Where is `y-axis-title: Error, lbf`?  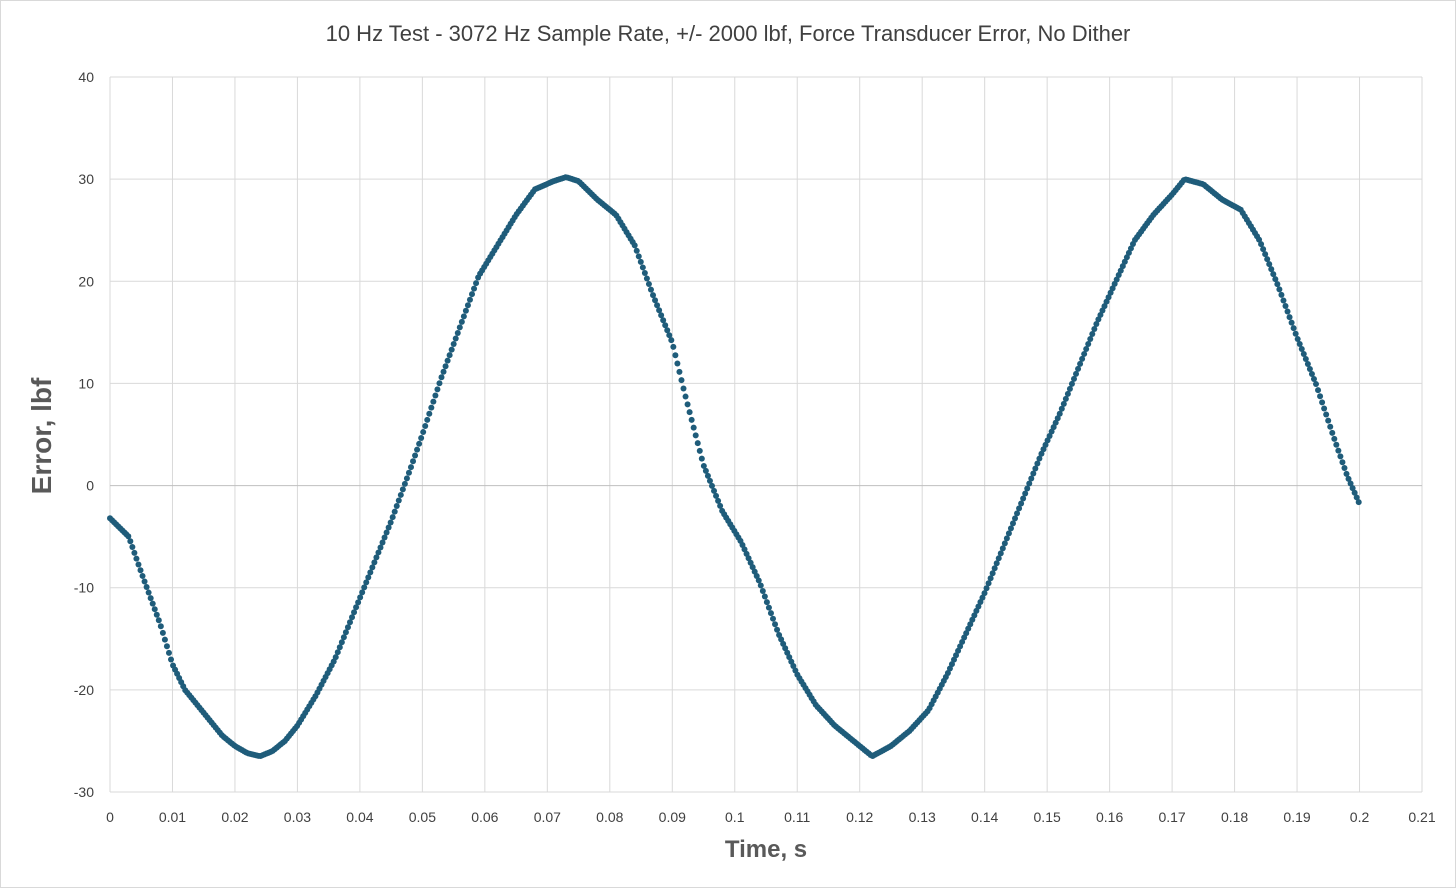 y-axis-title: Error, lbf is located at coordinates (41, 435).